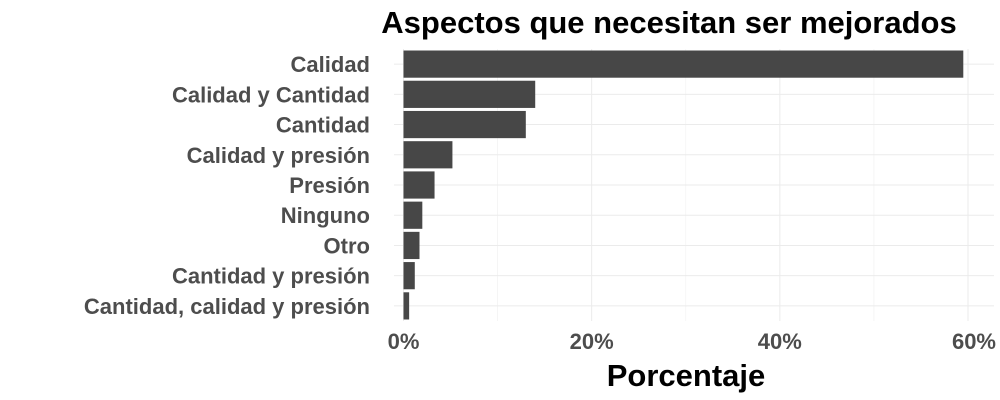 The width and height of the screenshot is (1000, 400). What do you see at coordinates (330, 64) in the screenshot?
I see `category-label: Calidad` at bounding box center [330, 64].